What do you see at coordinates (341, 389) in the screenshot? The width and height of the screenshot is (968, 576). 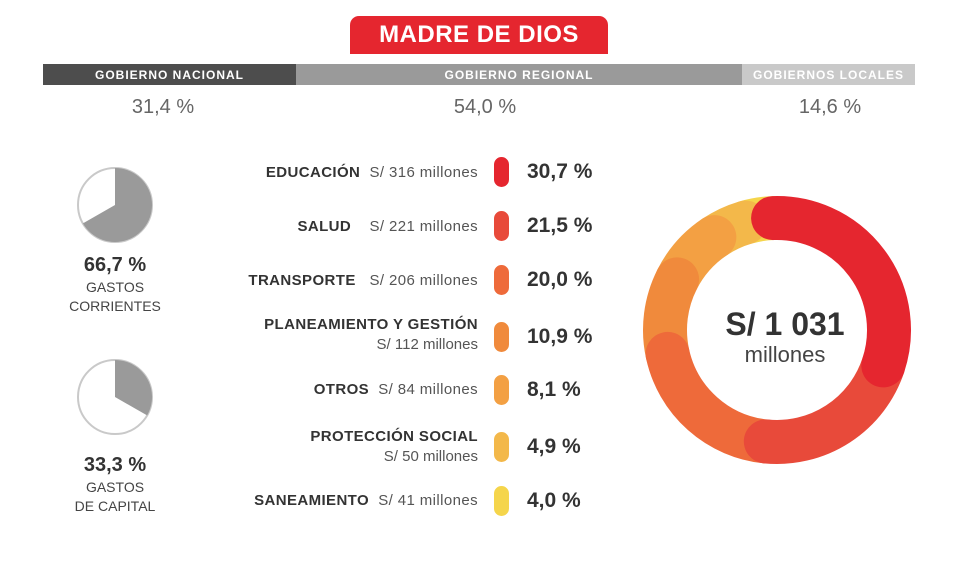 I see `row-otros-name: OTROS` at bounding box center [341, 389].